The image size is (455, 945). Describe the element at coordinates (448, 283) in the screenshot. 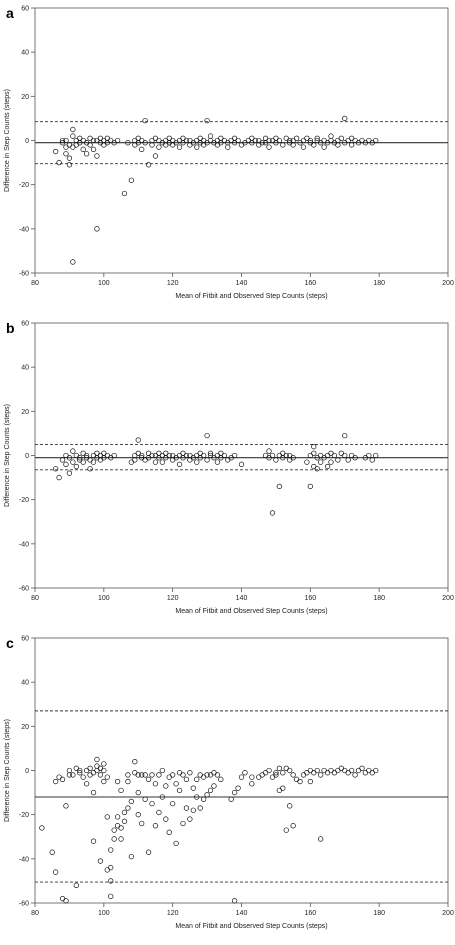

I see `x-tick-label: 200` at that location.